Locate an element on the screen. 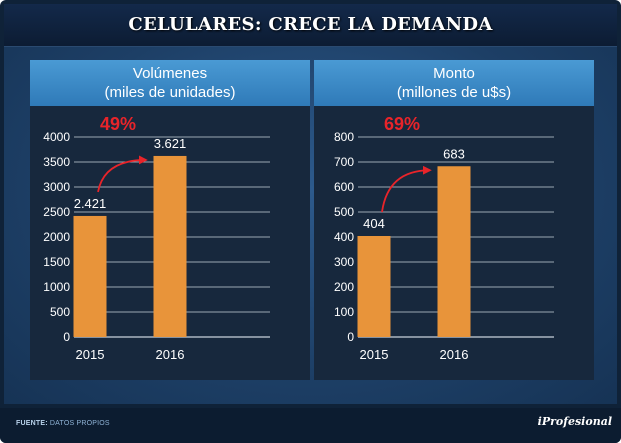  brand-logo: iProfesional is located at coordinates (574, 421).